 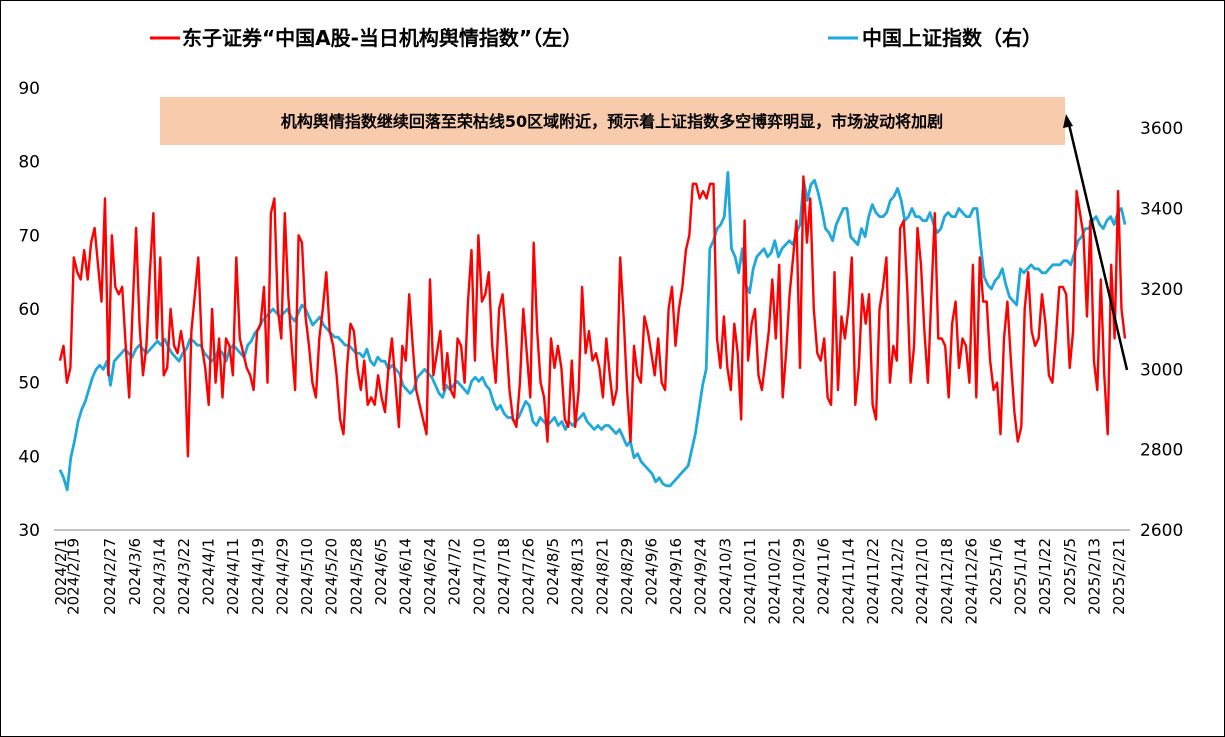 What do you see at coordinates (578, 576) in the screenshot?
I see `x-tick-label: 2024/8/13` at bounding box center [578, 576].